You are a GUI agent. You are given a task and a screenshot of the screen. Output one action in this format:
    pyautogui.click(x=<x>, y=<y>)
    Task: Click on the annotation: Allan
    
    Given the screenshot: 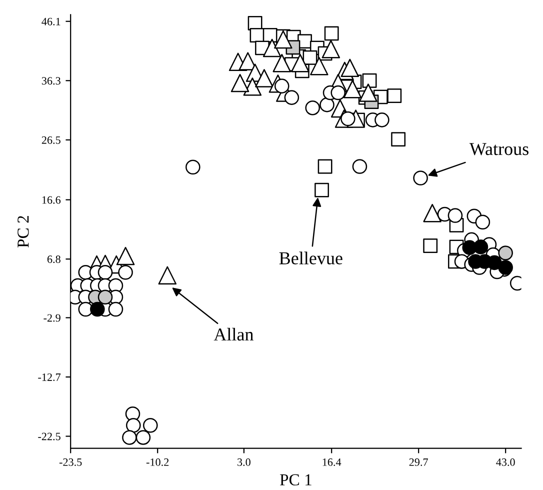 What is the action you would take?
    pyautogui.click(x=234, y=334)
    